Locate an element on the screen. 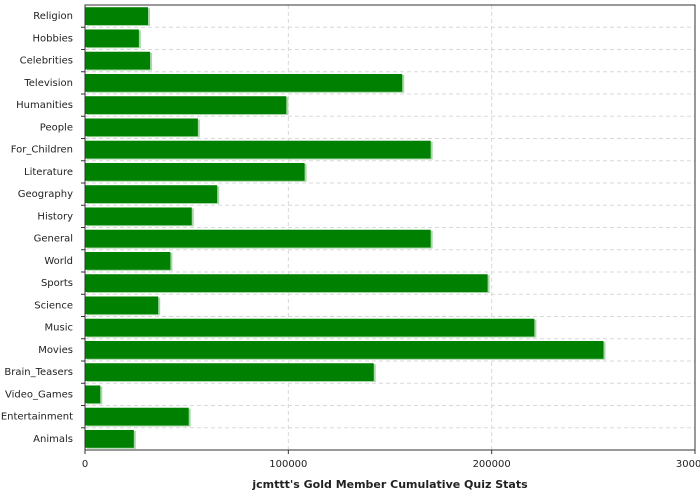  y-tick-label: Movies is located at coordinates (55, 350).